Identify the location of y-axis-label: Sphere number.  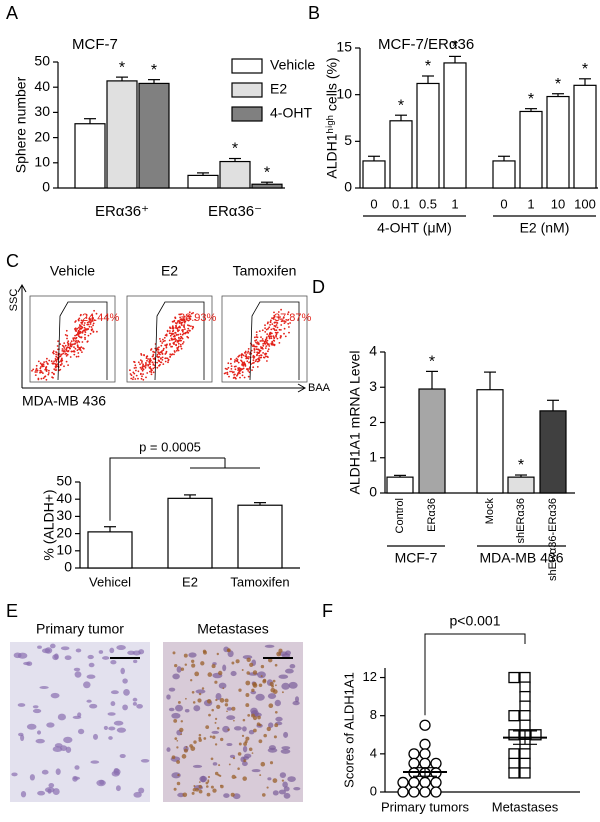
(21, 124).